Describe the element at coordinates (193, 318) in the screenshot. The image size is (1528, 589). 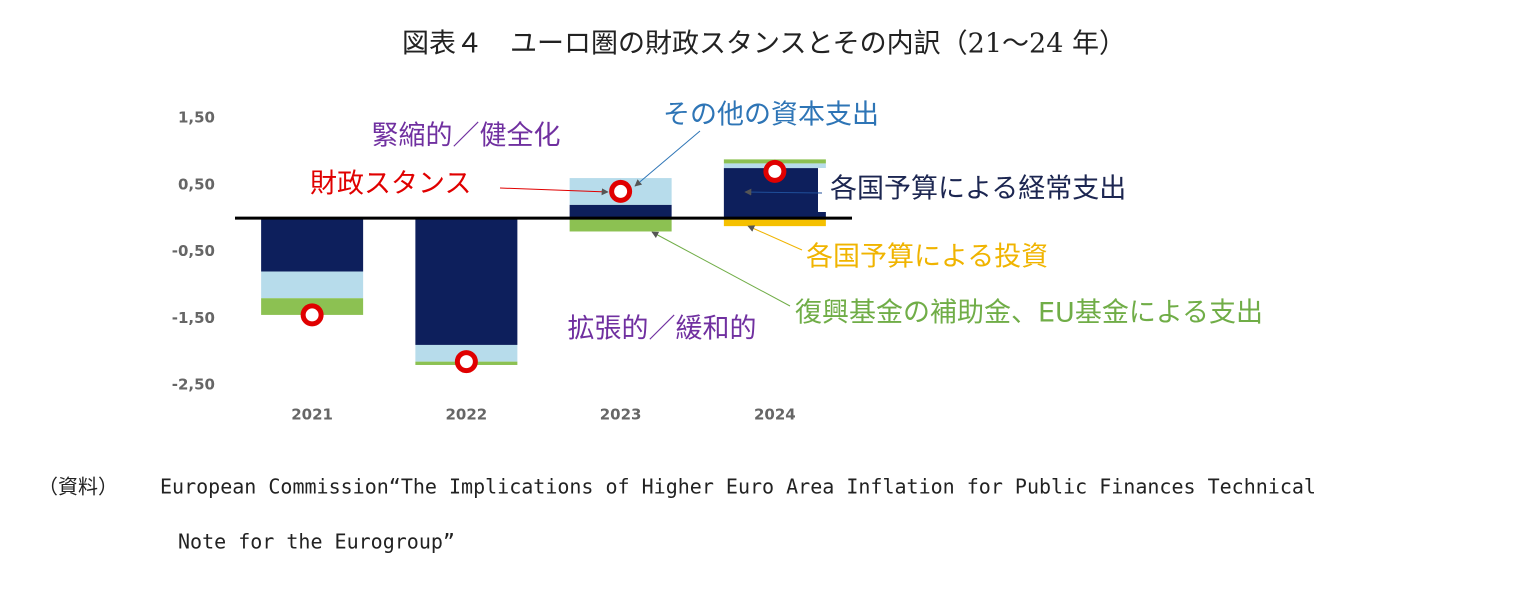
I see `y-tick-label: -1,50` at that location.